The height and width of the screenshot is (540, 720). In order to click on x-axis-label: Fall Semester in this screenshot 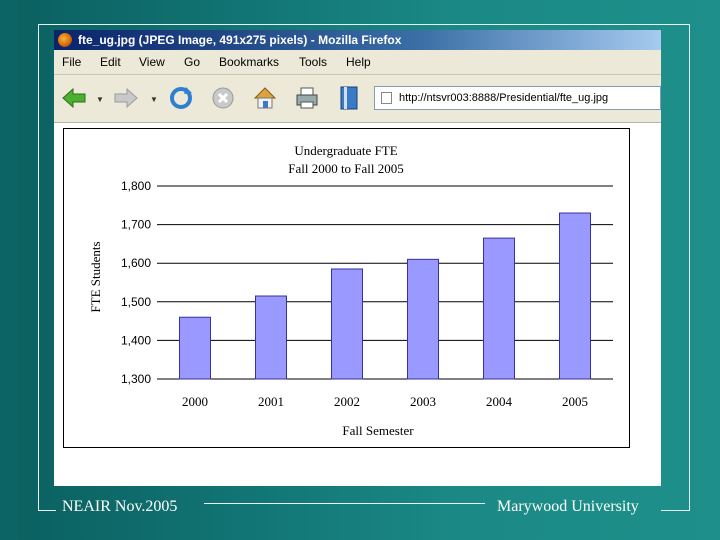, I will do `click(378, 430)`.